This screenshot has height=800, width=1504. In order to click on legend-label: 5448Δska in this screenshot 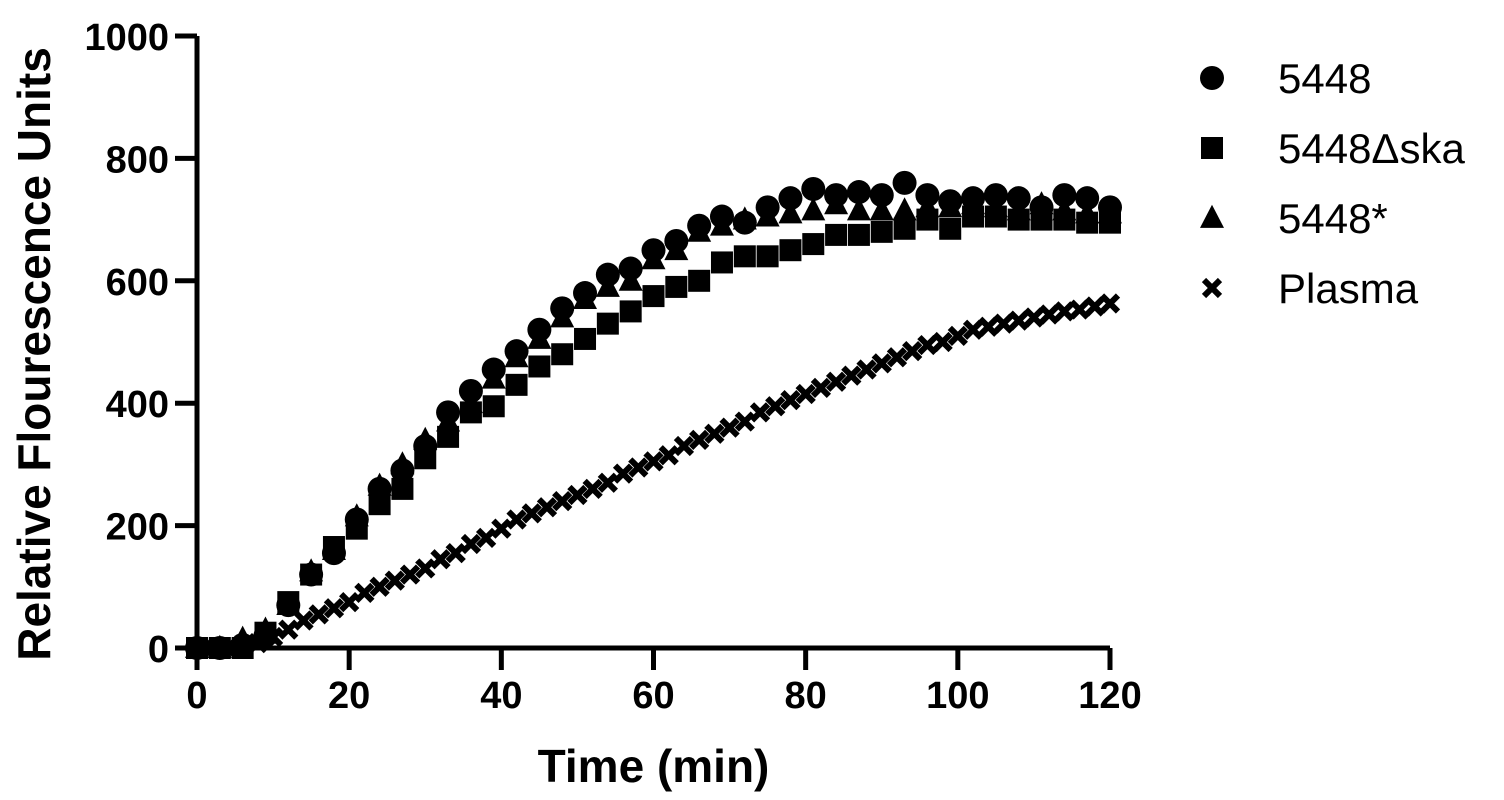, I will do `click(1371, 148)`.